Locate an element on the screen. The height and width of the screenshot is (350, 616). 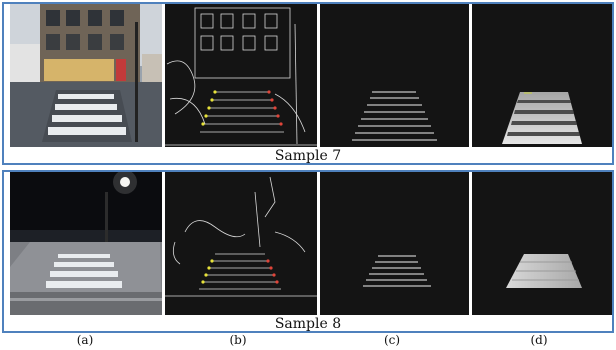
sample7-image-c is located at coordinates (394, 75).